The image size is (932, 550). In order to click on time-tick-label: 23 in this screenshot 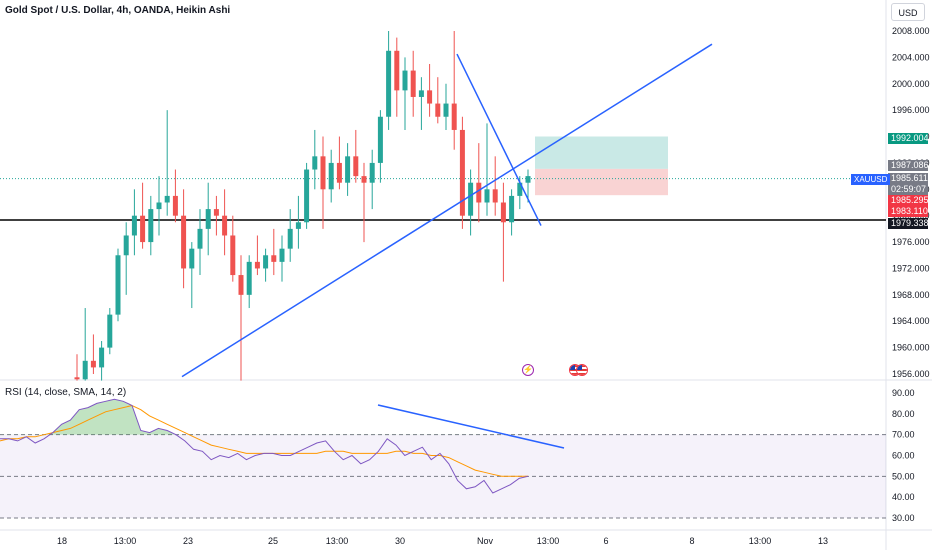, I will do `click(188, 541)`.